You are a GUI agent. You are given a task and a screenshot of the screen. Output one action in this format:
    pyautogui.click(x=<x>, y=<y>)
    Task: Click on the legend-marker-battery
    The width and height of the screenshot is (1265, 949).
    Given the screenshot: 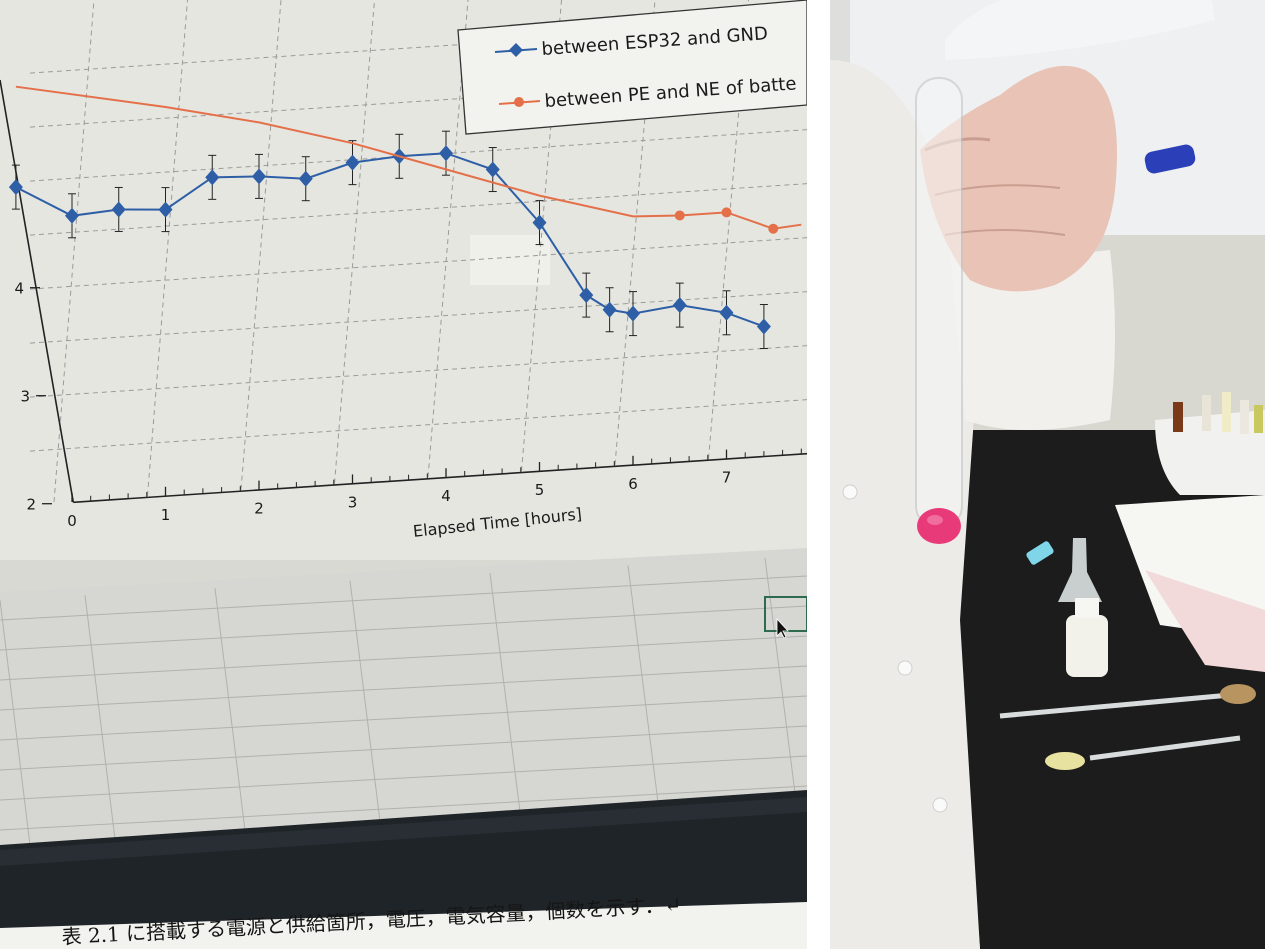 What is the action you would take?
    pyautogui.click(x=519, y=102)
    